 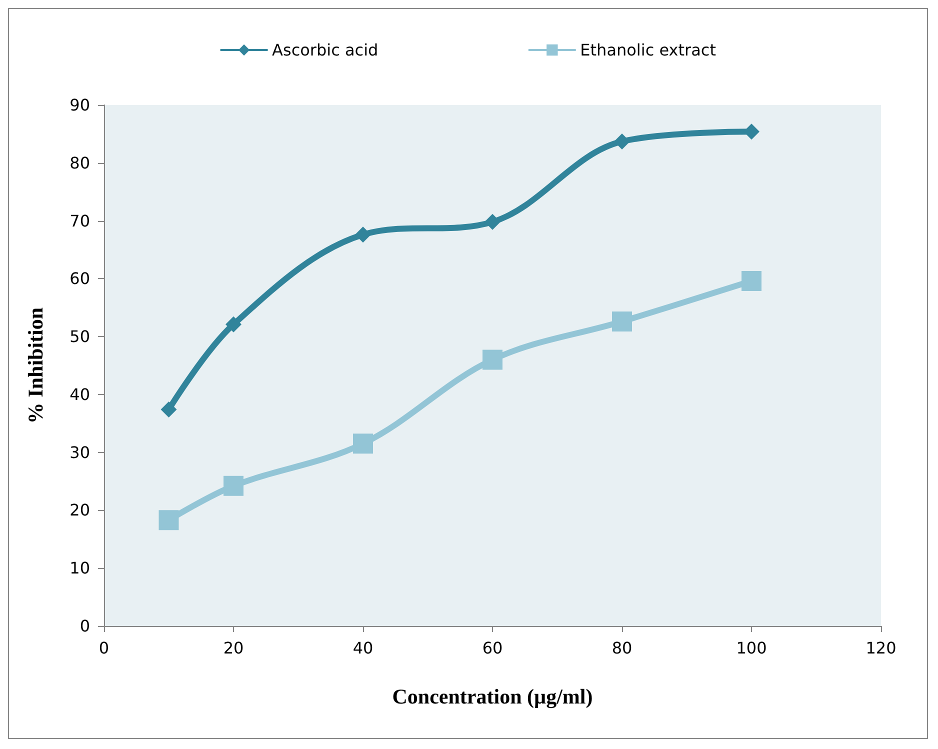 What do you see at coordinates (80, 220) in the screenshot?
I see `y-tick-label: 70` at bounding box center [80, 220].